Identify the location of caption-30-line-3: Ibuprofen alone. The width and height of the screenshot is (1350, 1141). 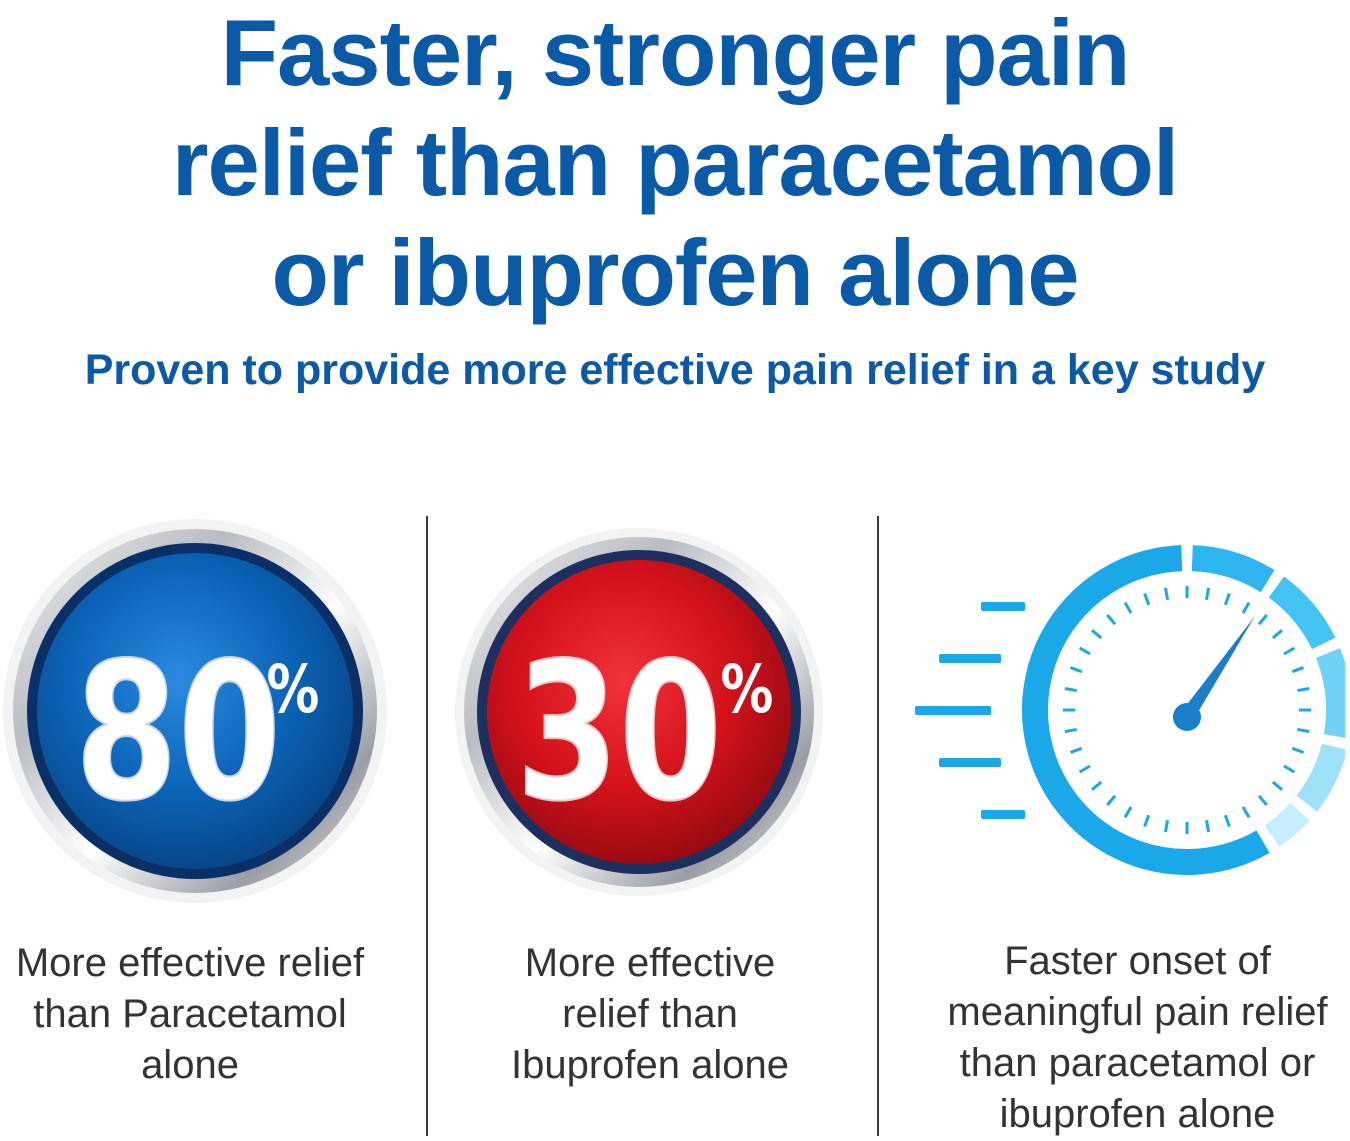
(649, 1065).